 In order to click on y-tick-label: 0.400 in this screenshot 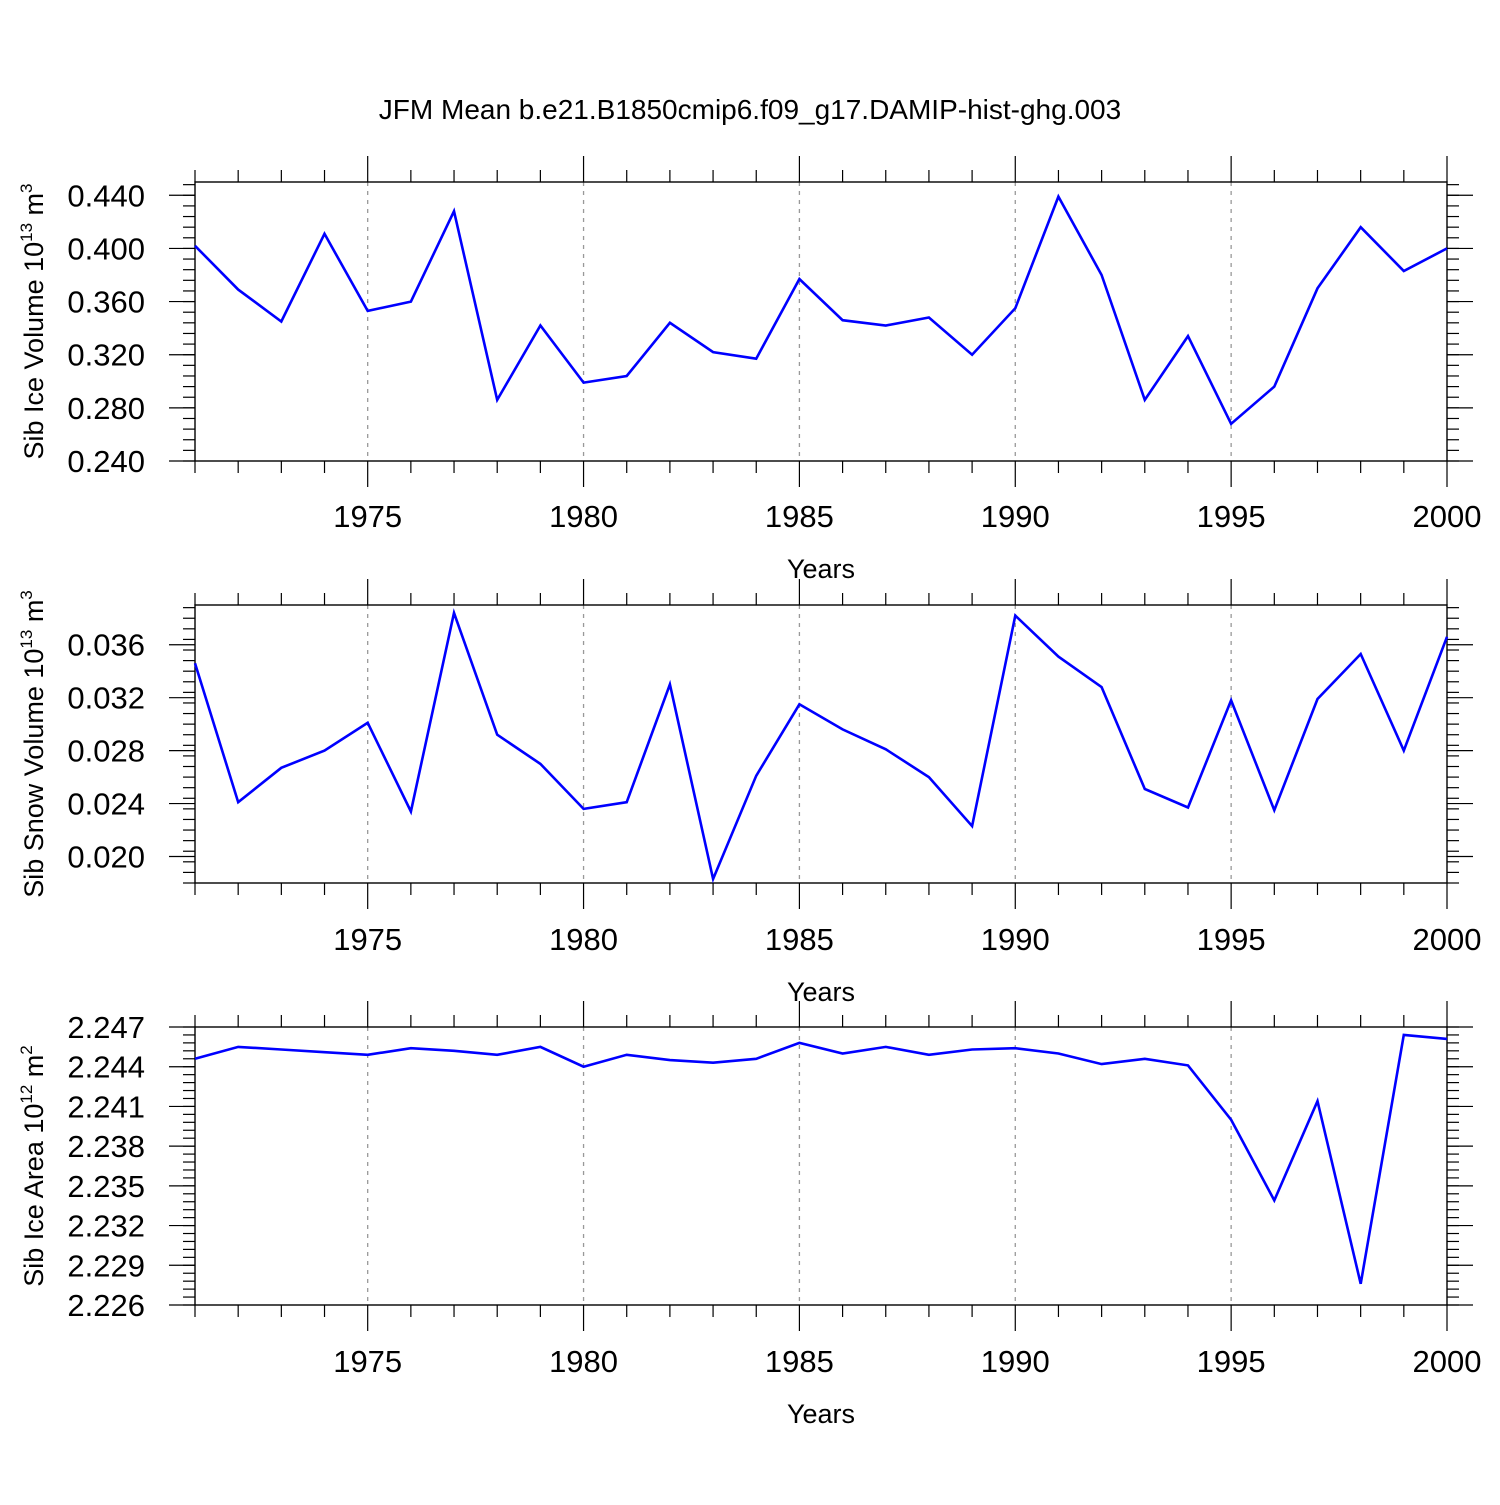, I will do `click(106, 248)`.